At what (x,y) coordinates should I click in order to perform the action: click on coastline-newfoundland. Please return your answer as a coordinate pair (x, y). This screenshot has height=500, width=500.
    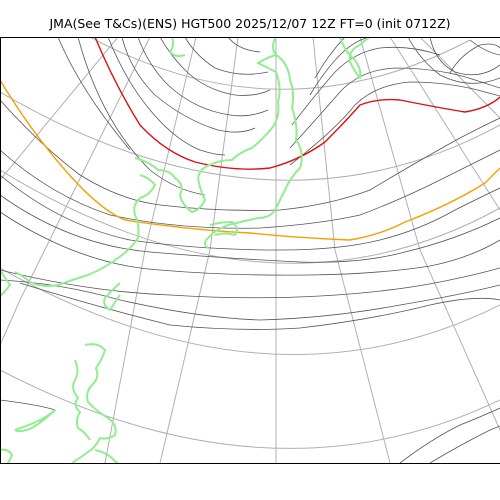
    Looking at the image, I should click on (35, 421).